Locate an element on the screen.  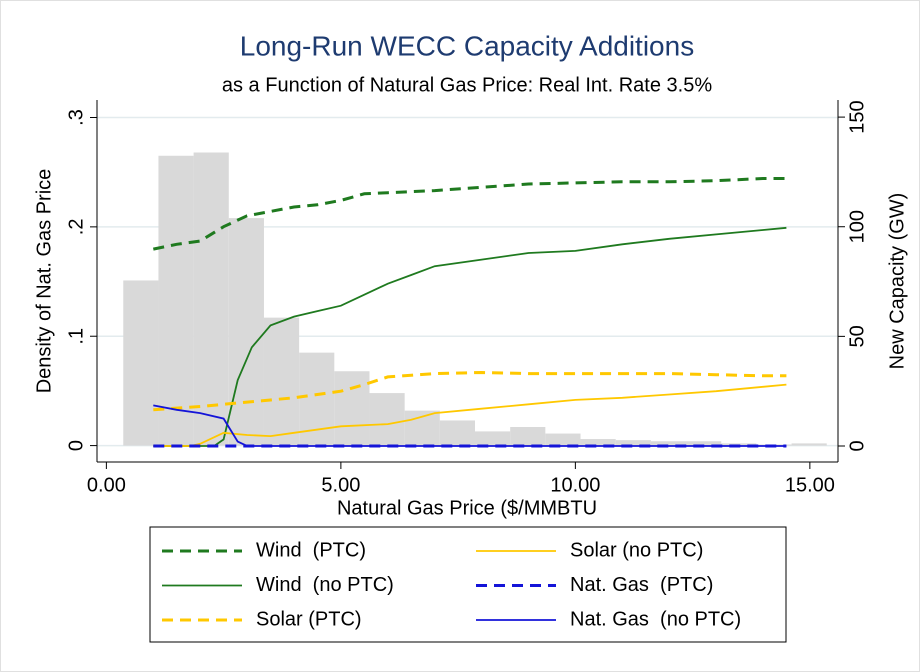
legend-box is located at coordinates (468, 584).